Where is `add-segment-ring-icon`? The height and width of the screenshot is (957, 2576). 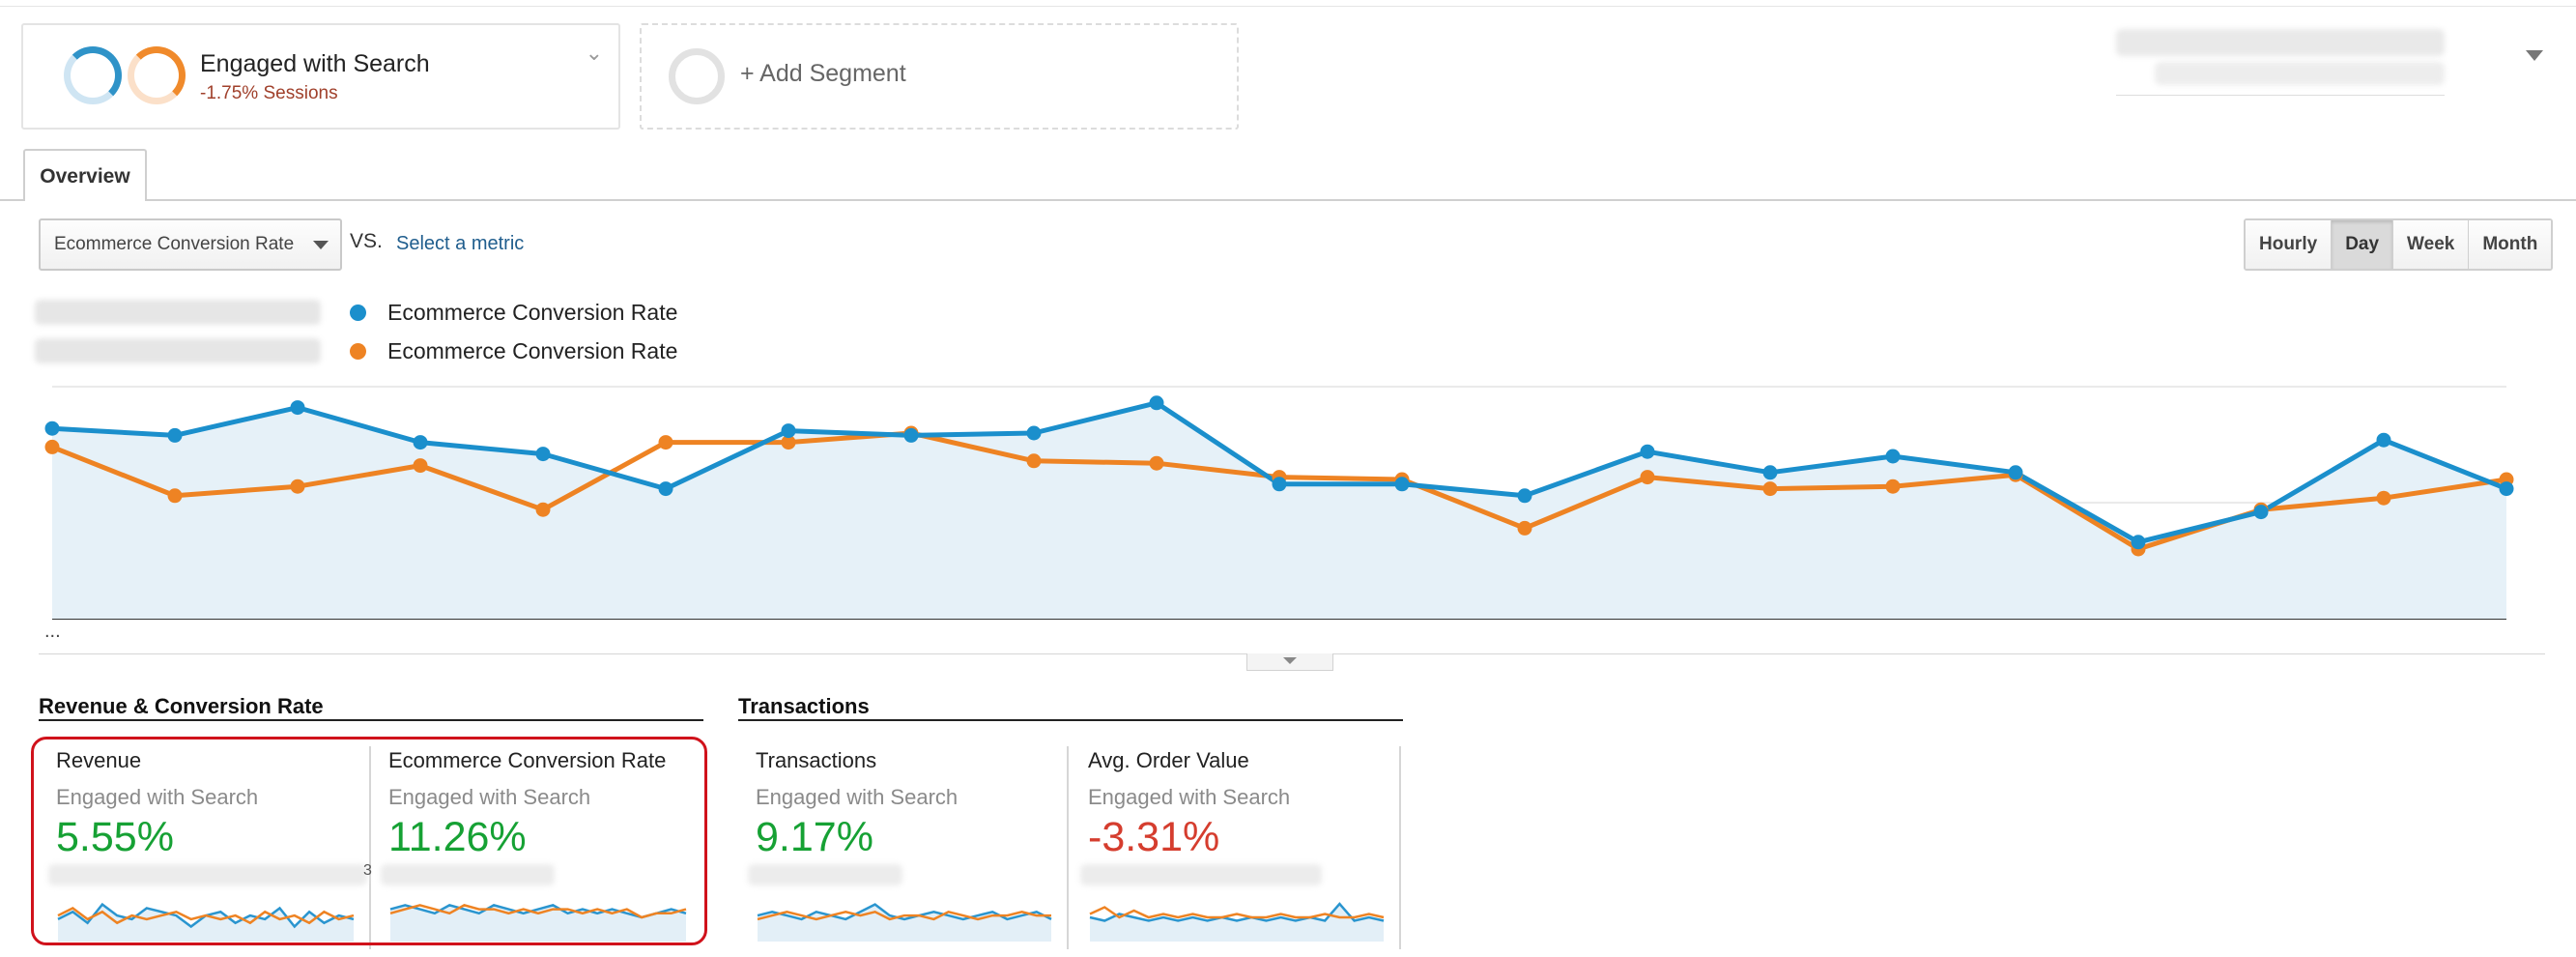 add-segment-ring-icon is located at coordinates (697, 76).